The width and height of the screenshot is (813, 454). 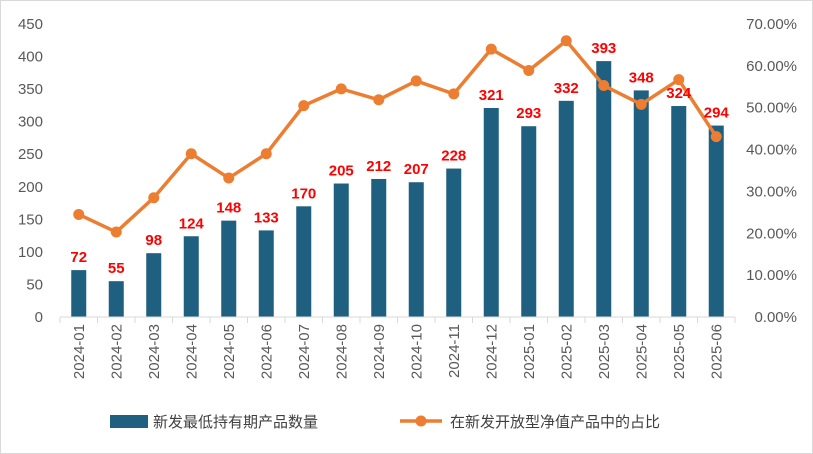 I want to click on bar-value-label: 228, so click(x=453, y=156).